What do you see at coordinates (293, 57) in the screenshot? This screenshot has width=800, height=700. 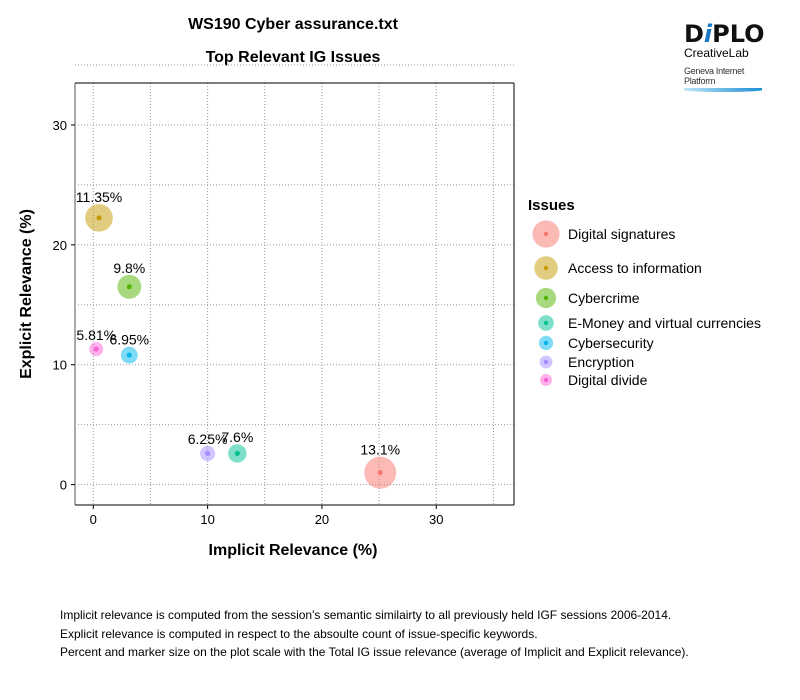 I see `chart-subtitle: Top Relevant IG Issues` at bounding box center [293, 57].